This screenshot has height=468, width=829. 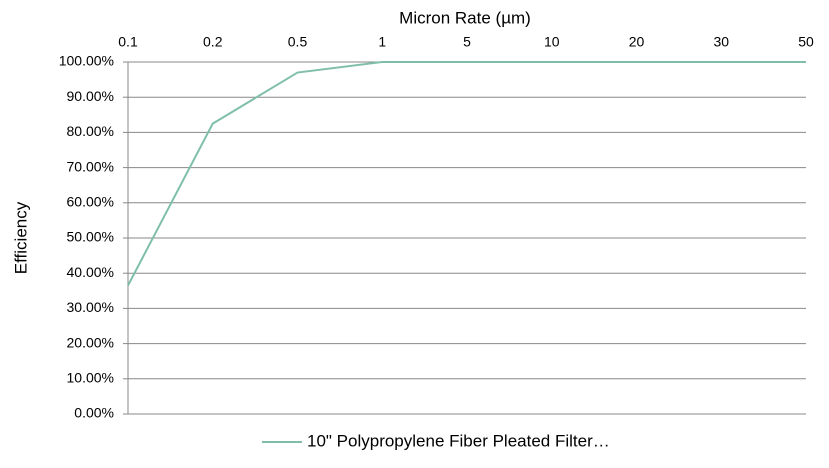 What do you see at coordinates (90, 166) in the screenshot?
I see `y-tick-label: 70.00%` at bounding box center [90, 166].